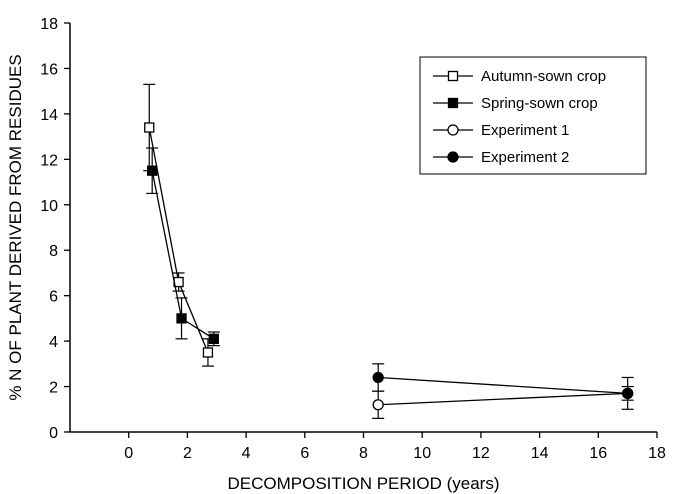 This screenshot has width=675, height=494. Describe the element at coordinates (55, 229) in the screenshot. I see `y-ticks: 0 2 4 6 8 10 12 14 16 18` at that location.